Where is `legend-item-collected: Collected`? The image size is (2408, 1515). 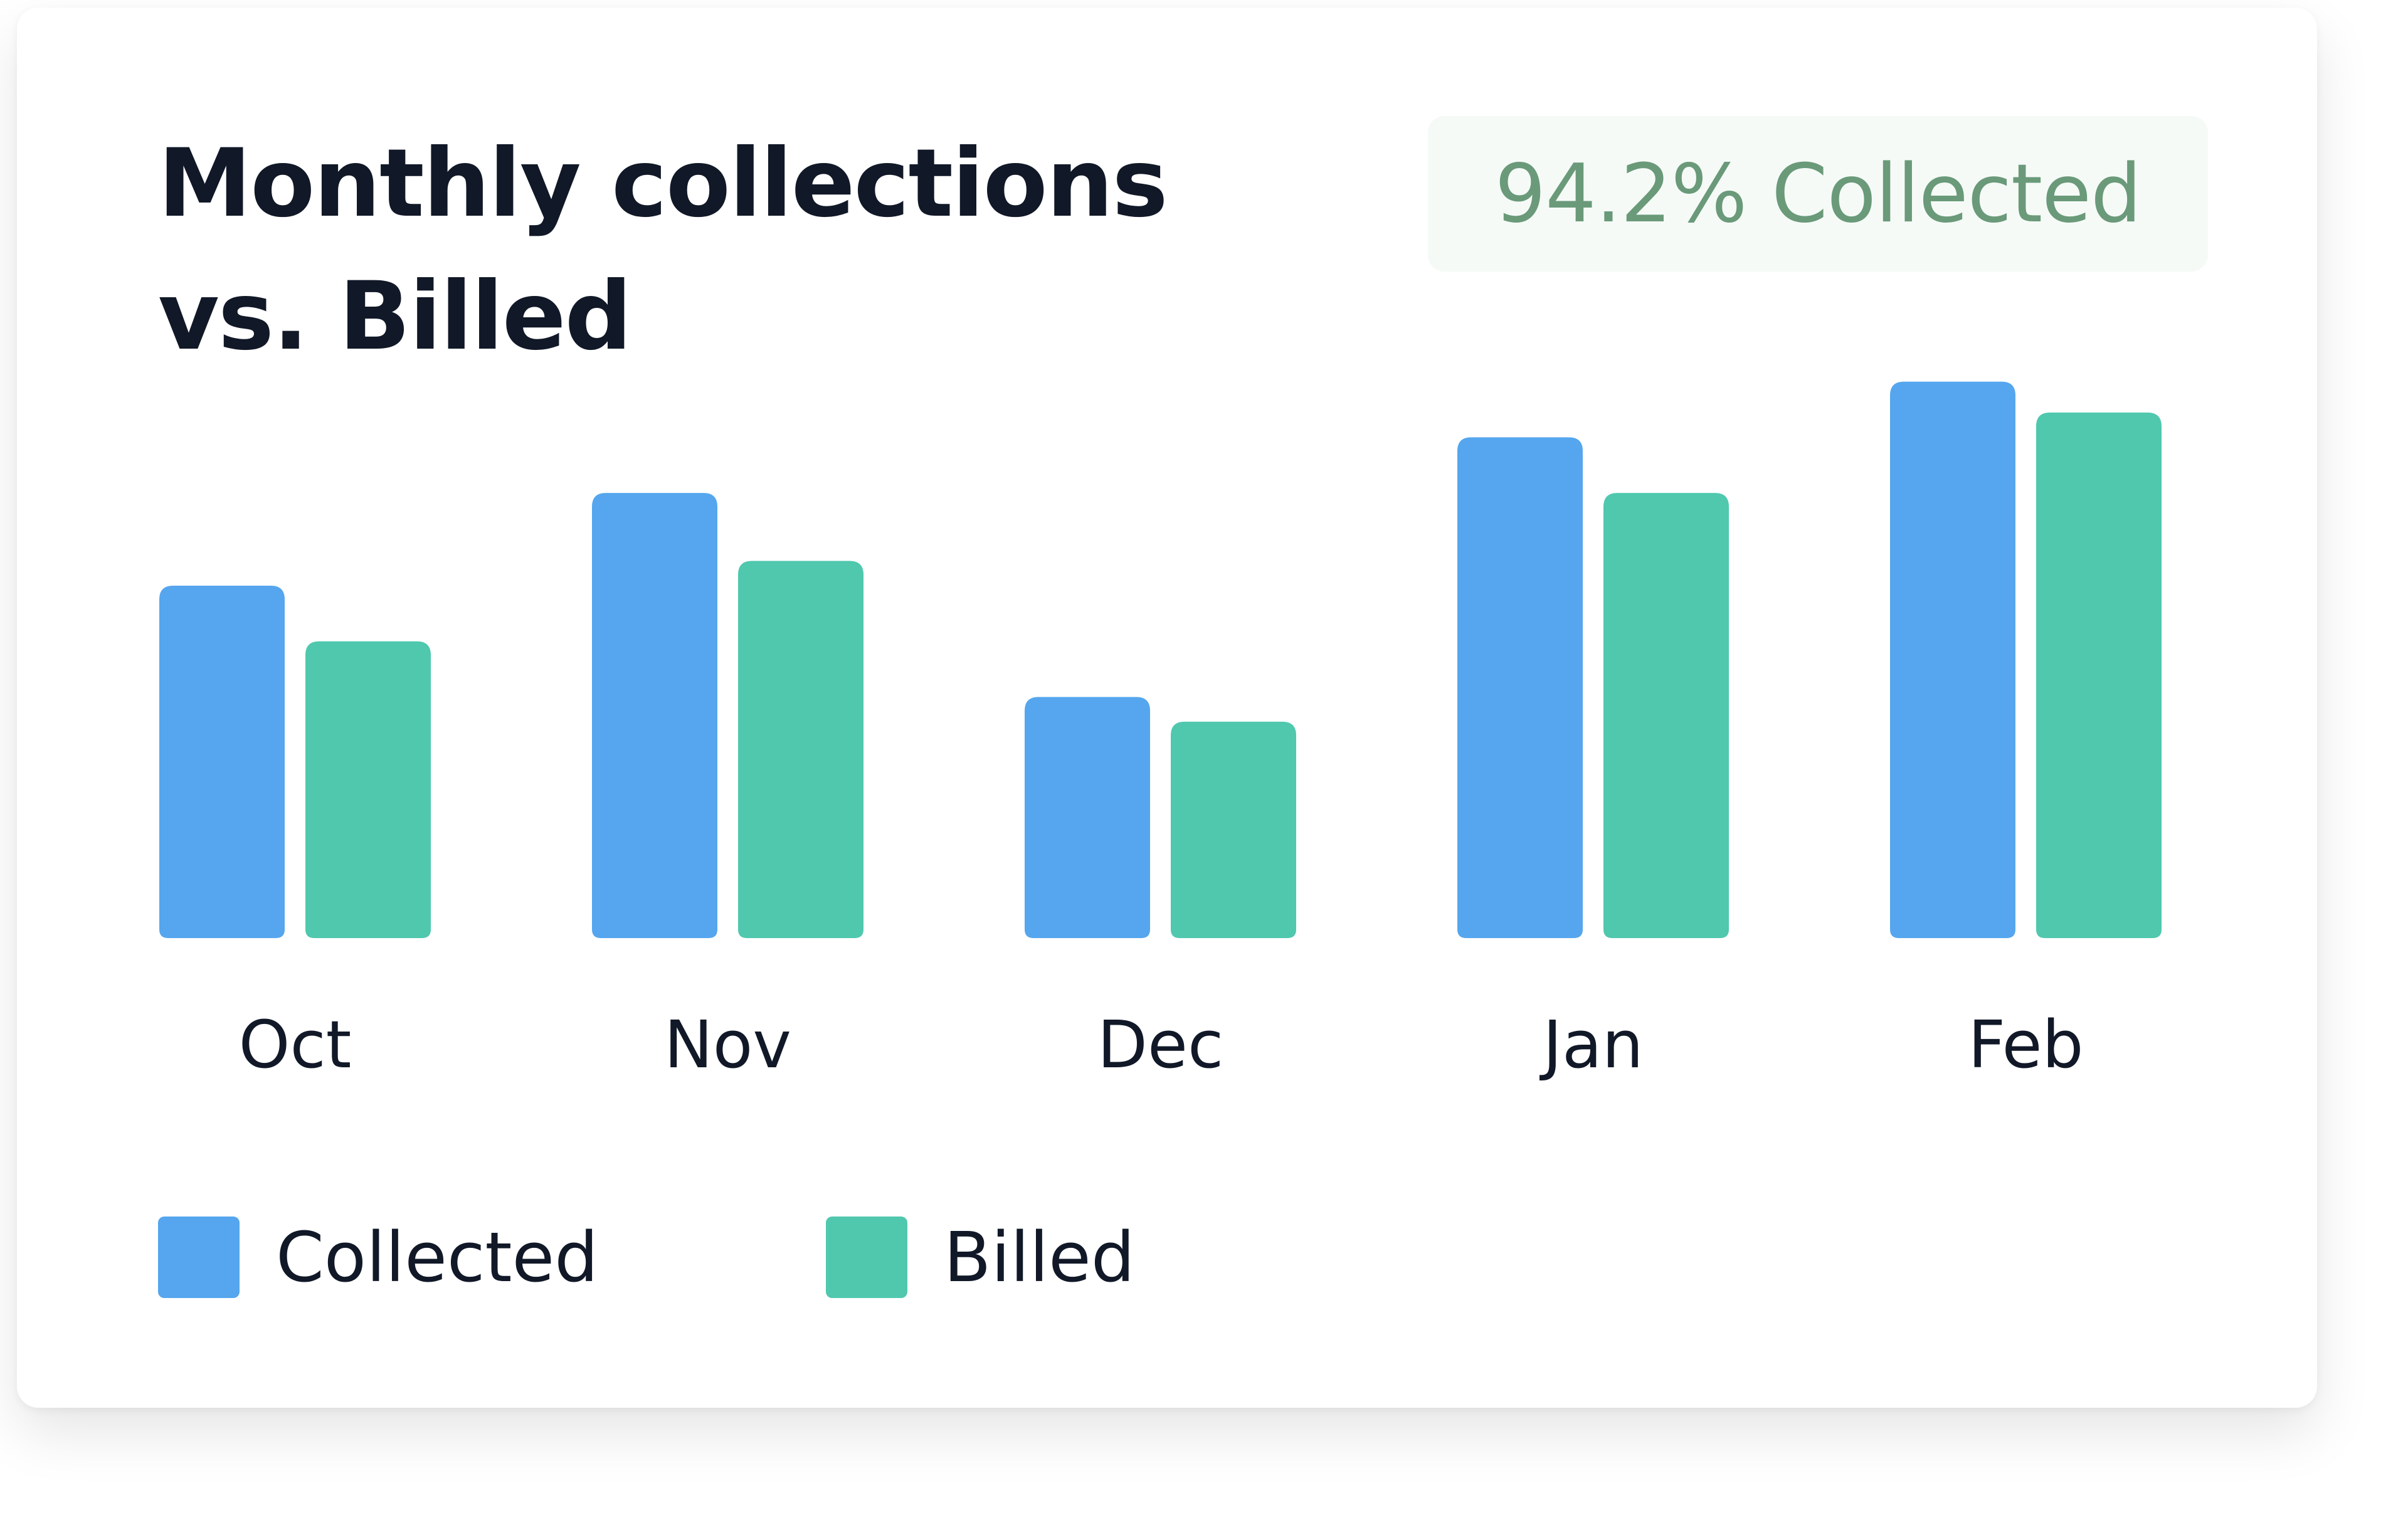
legend-item-collected: Collected is located at coordinates (378, 1257).